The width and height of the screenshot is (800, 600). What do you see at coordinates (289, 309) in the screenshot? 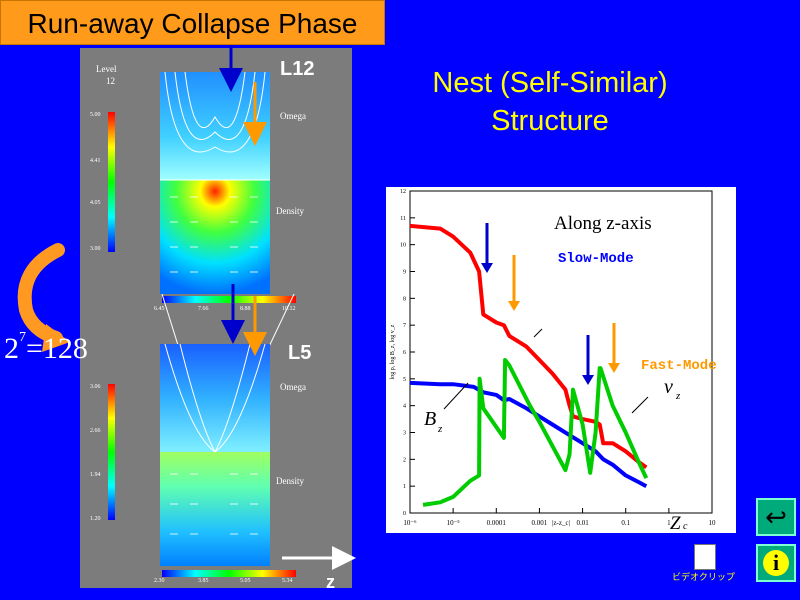
I see `top-h-tick-3: 10.12` at bounding box center [289, 309].